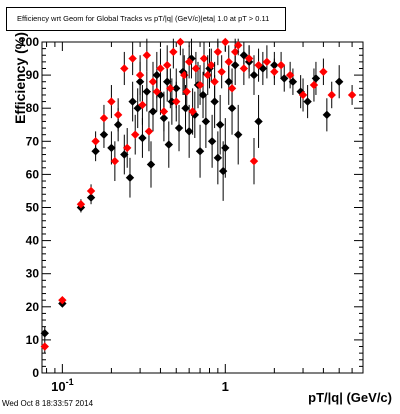  Describe the element at coordinates (225, 386) in the screenshot. I see `x-tick-label: 1` at that location.